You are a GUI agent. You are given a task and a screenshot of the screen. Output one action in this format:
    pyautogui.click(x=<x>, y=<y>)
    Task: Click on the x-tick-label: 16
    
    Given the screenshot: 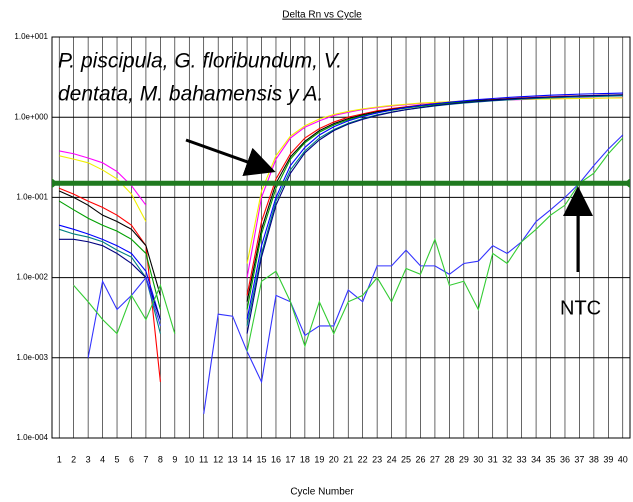 What is the action you would take?
    pyautogui.click(x=276, y=459)
    